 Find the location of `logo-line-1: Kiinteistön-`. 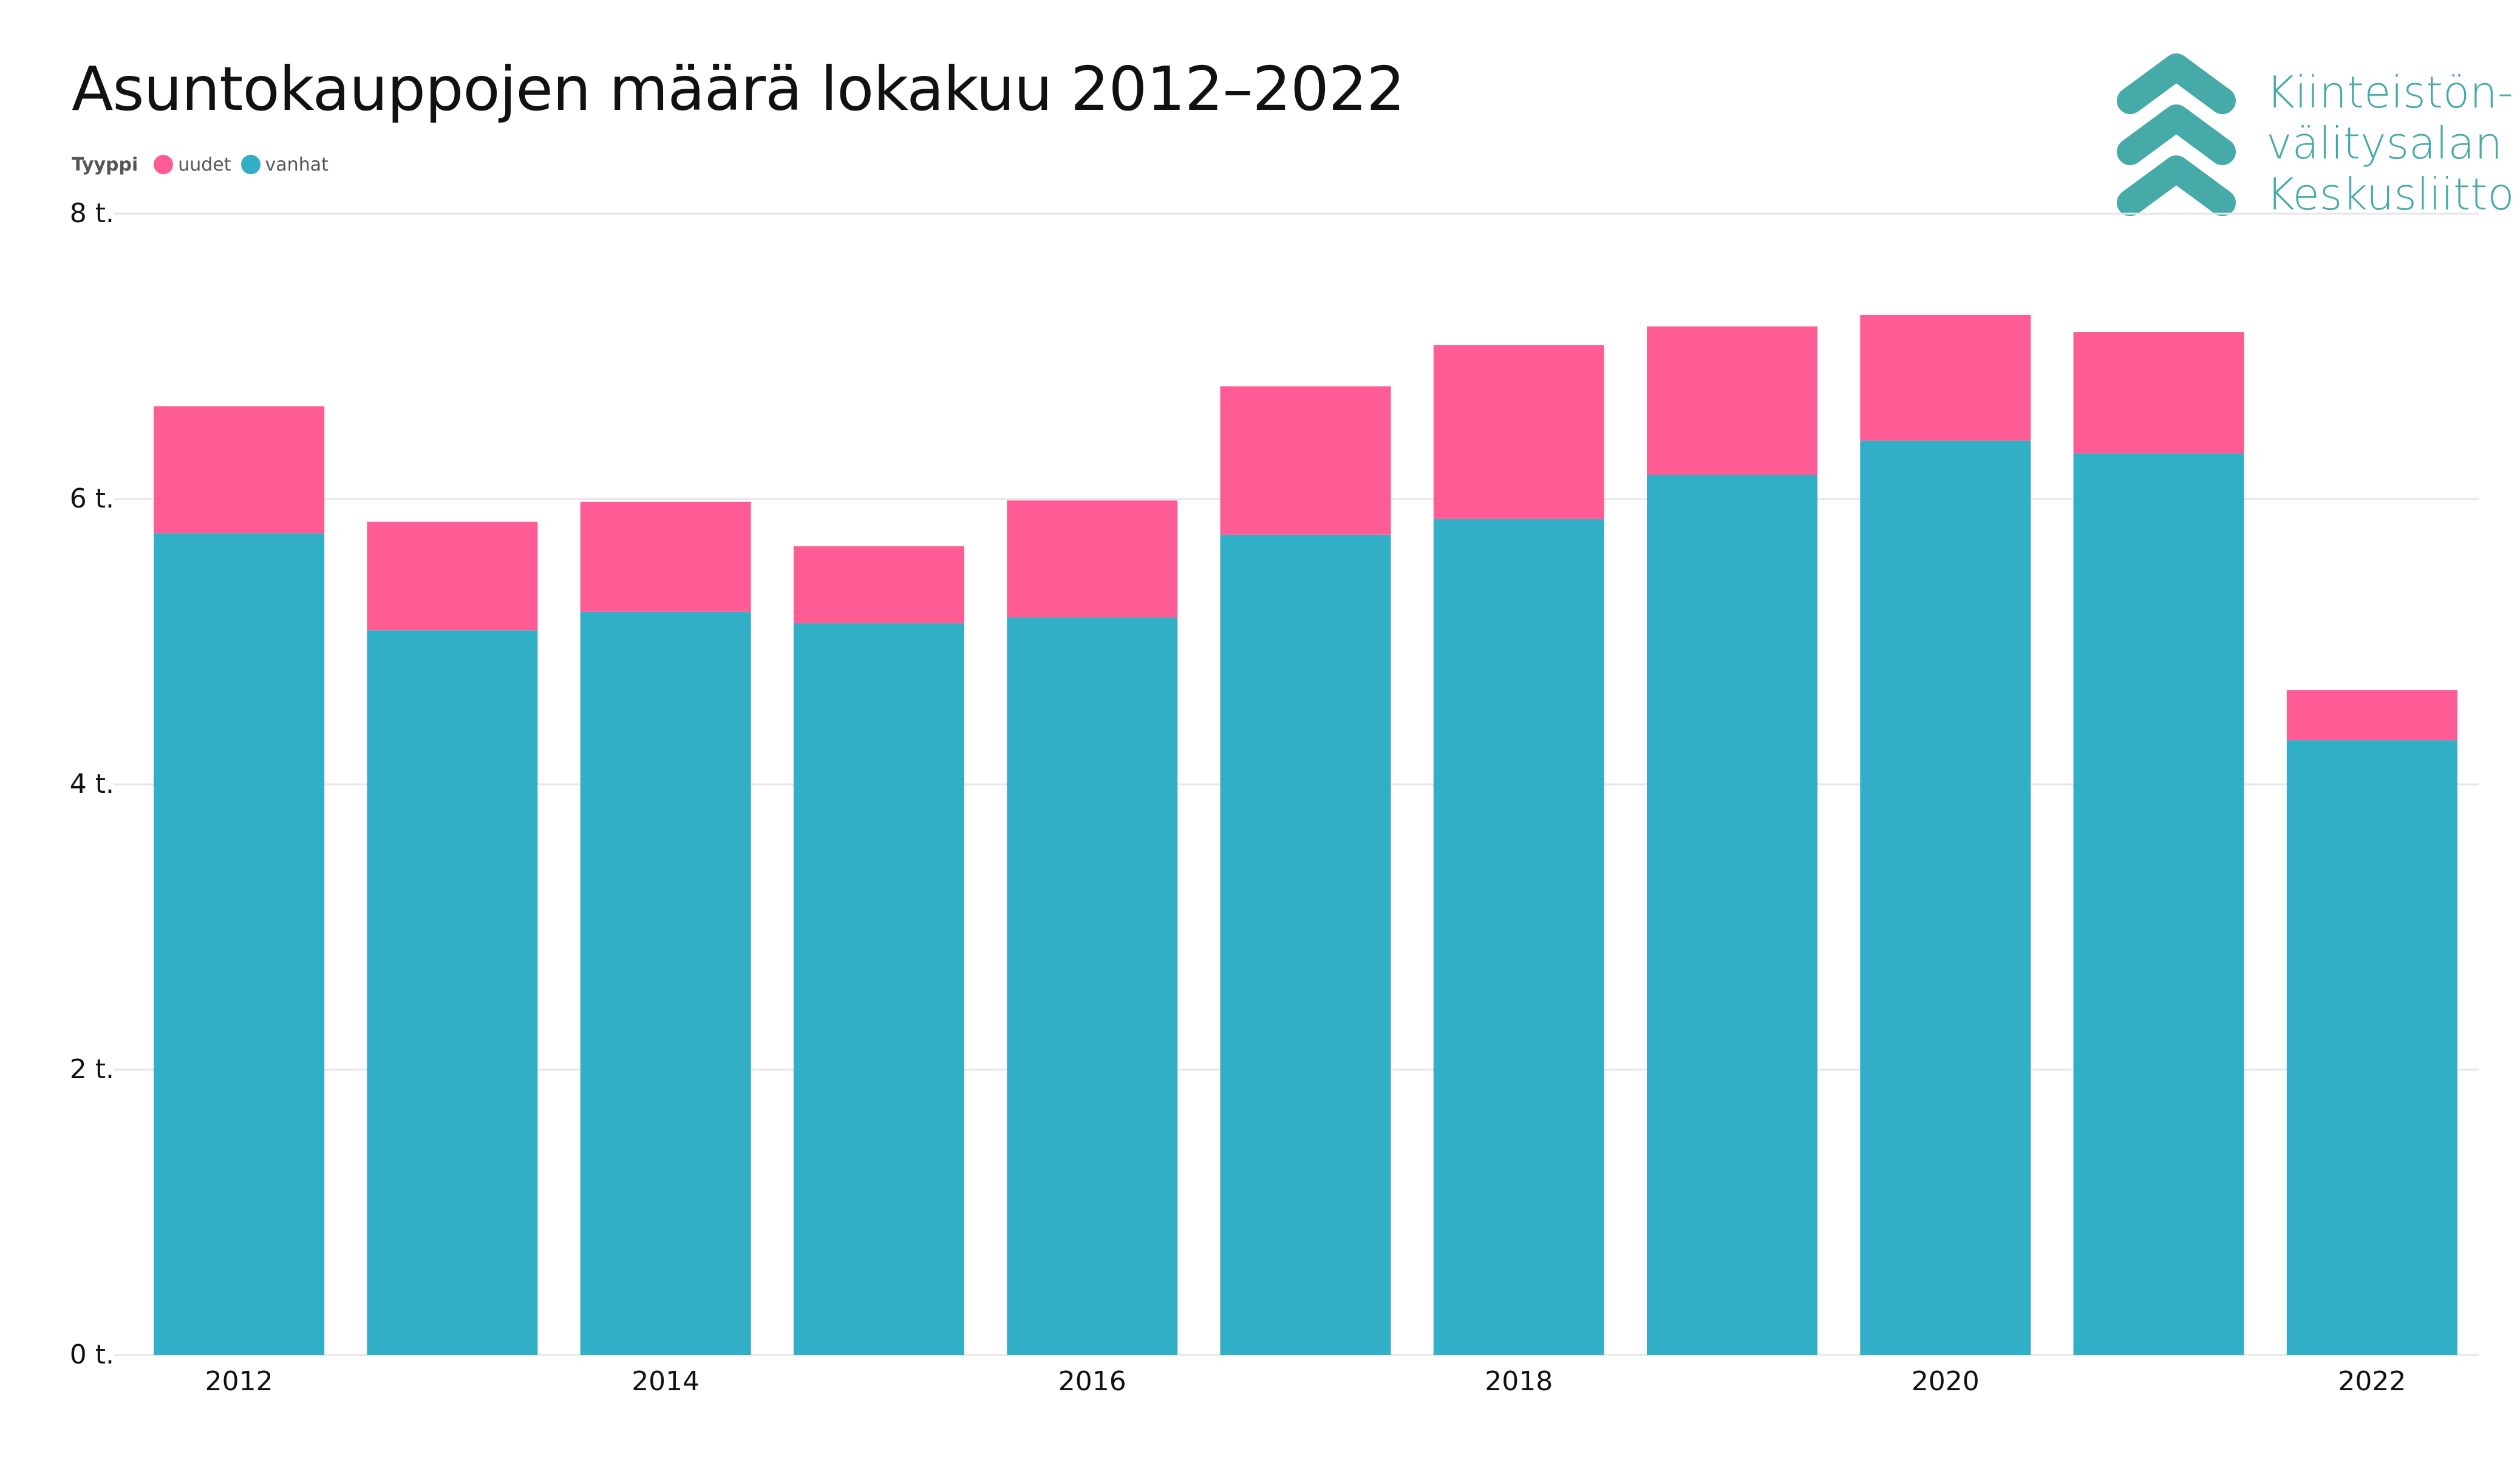

logo-line-1: Kiinteistön- is located at coordinates (2389, 92).